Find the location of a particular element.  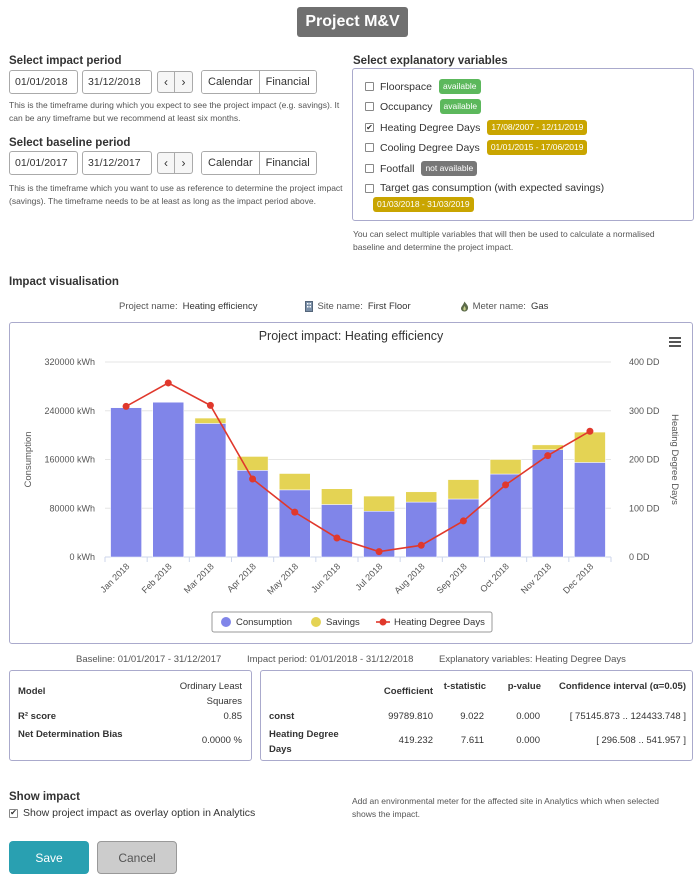

impact-calendar-button: Calendar is located at coordinates (230, 82).